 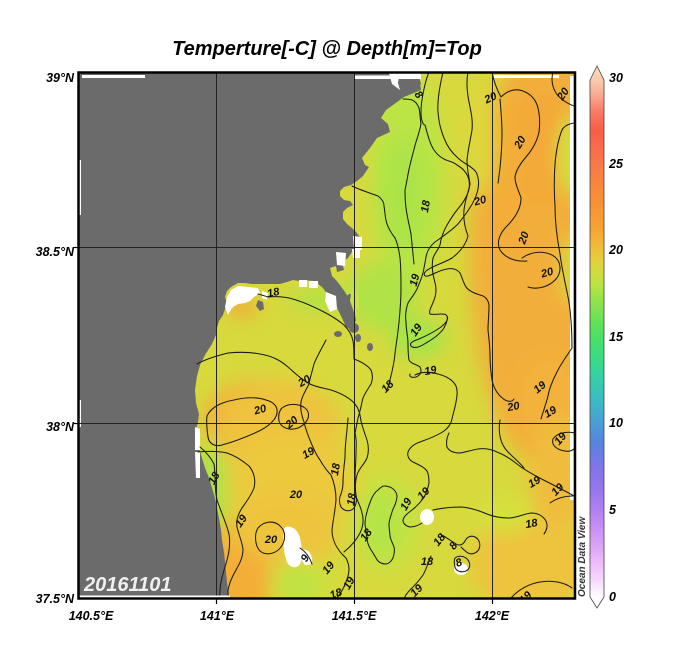 I want to click on svg-text: 142°E, so click(x=492, y=616).